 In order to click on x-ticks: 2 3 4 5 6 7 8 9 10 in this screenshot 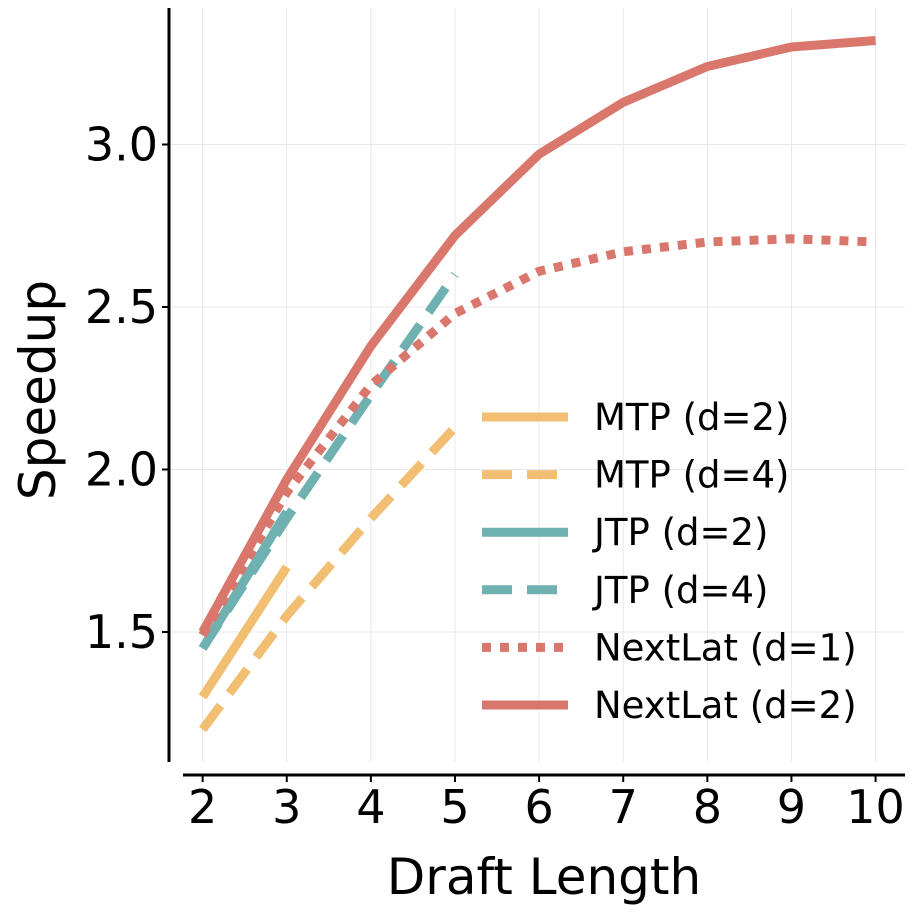, I will do `click(546, 804)`.